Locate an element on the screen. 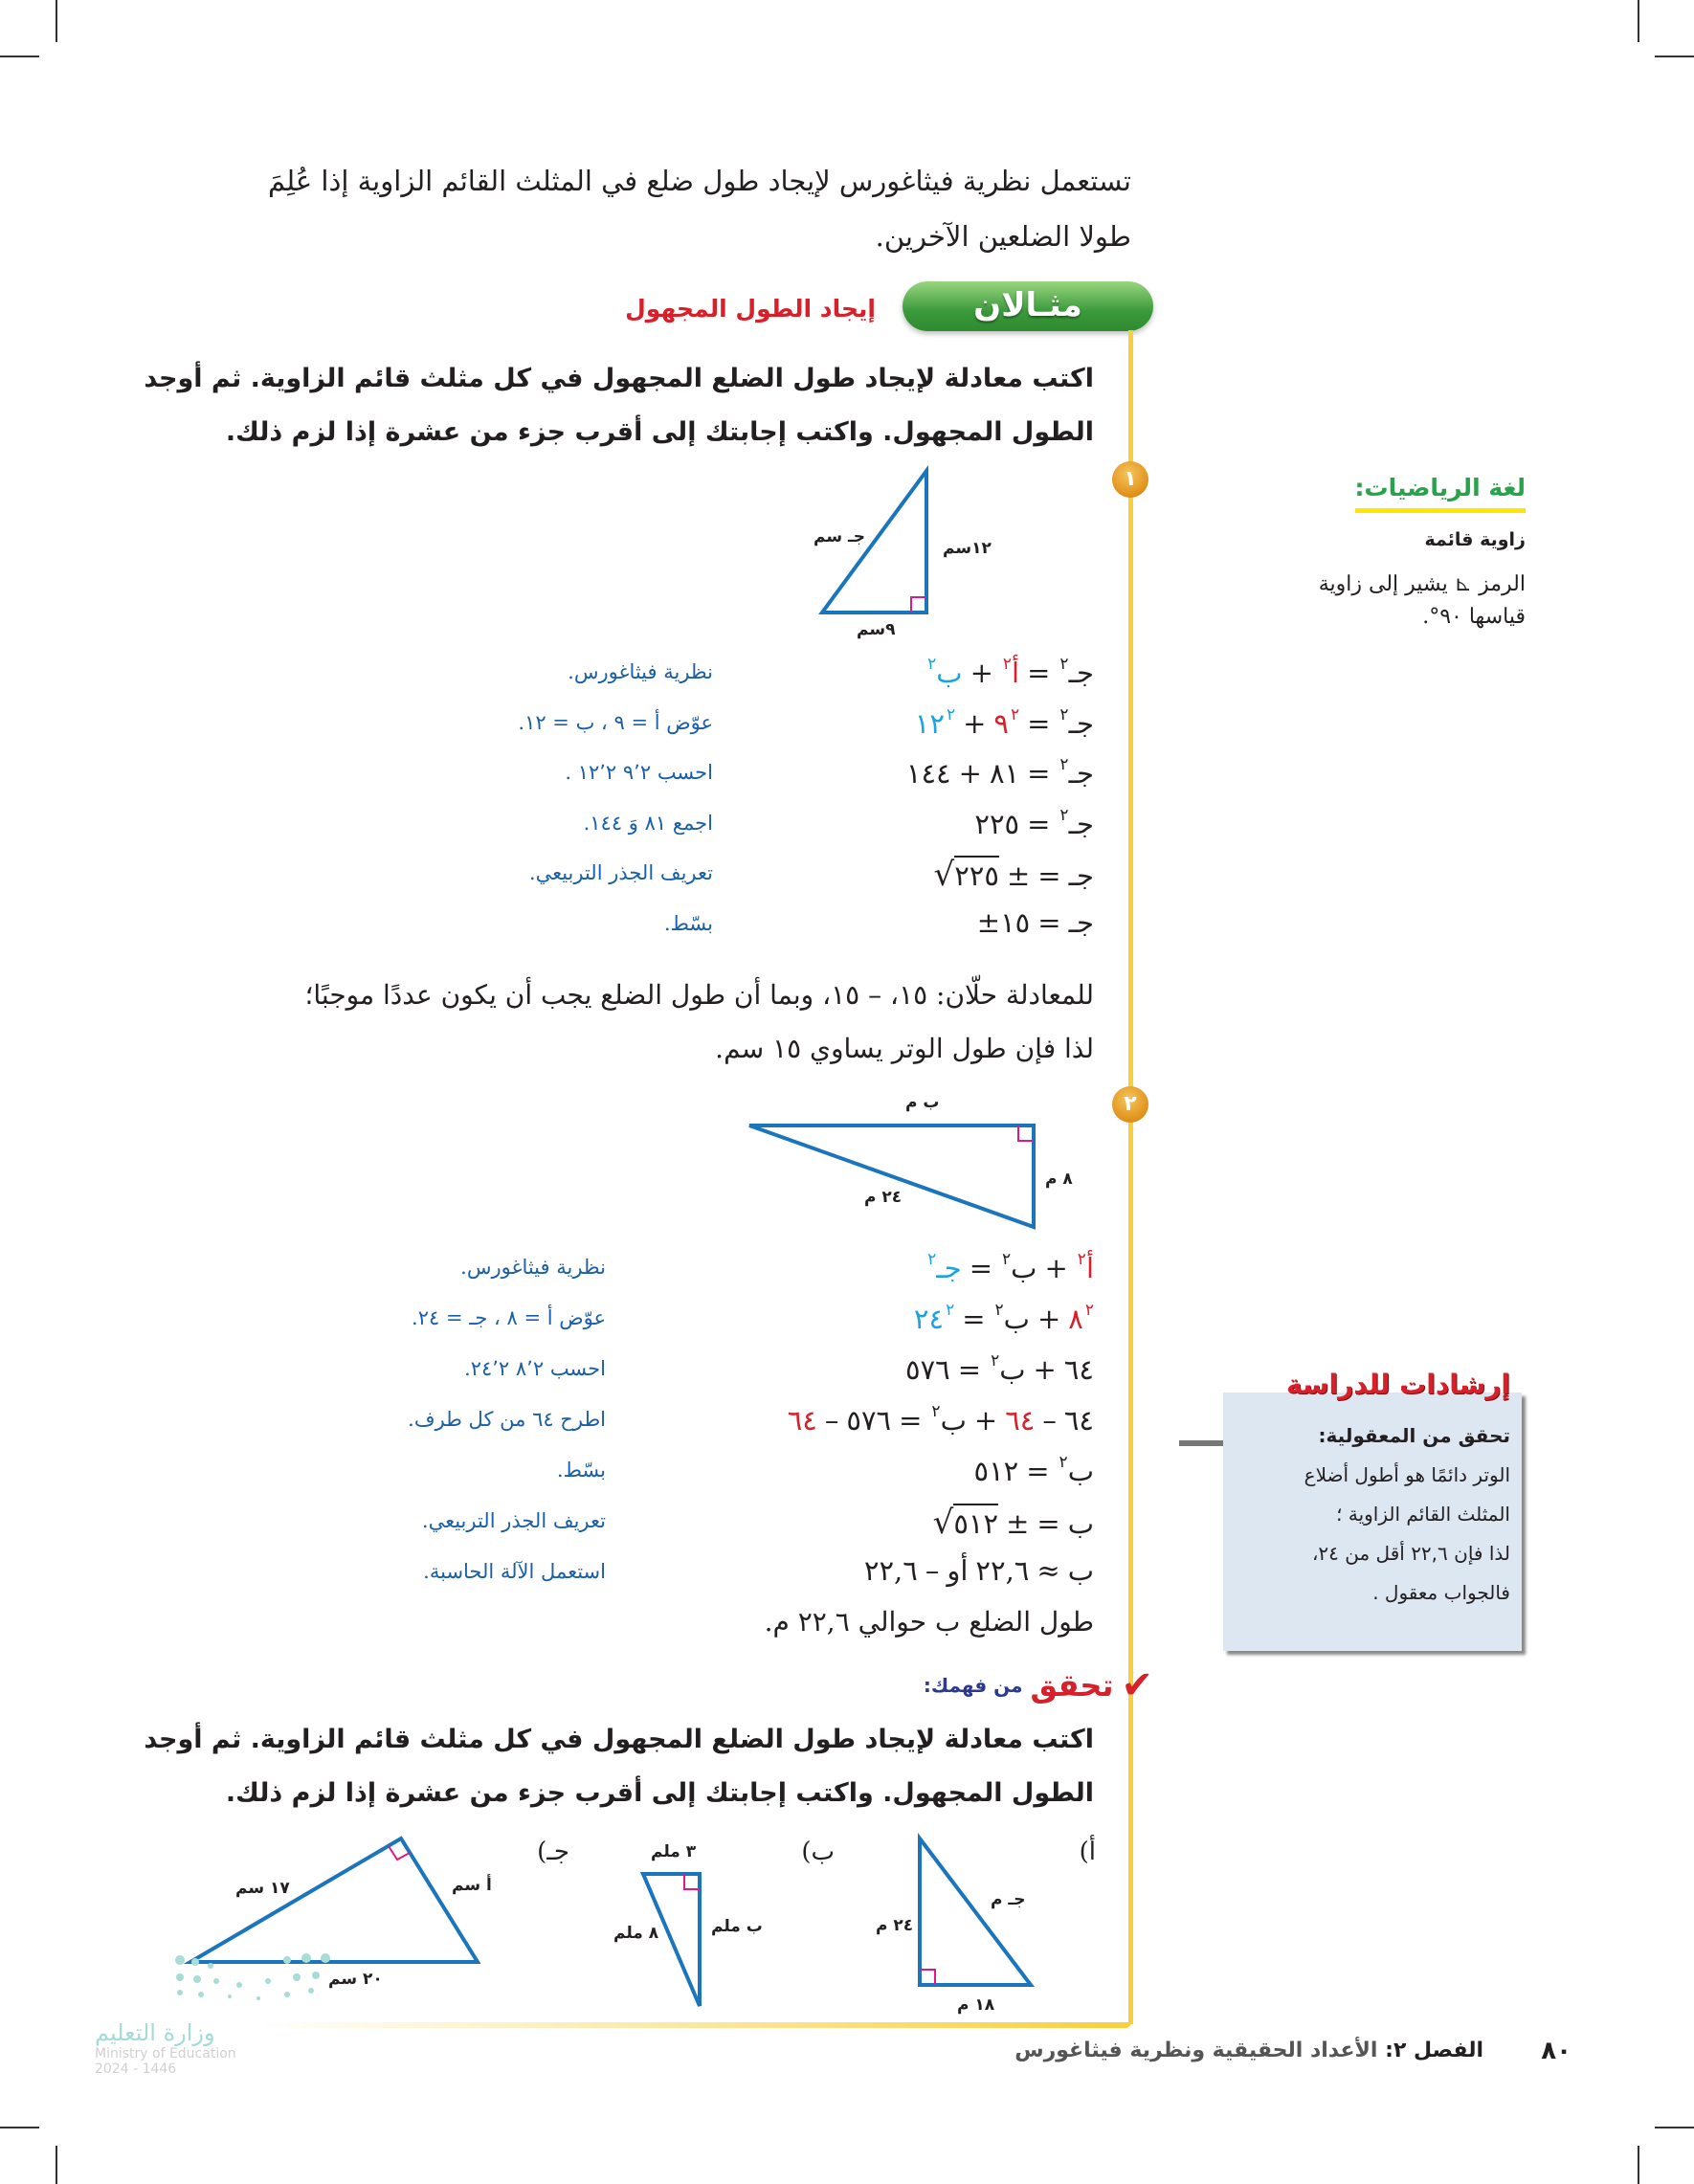 The height and width of the screenshot is (2184, 1694). side-label: ٩سم is located at coordinates (876, 630).